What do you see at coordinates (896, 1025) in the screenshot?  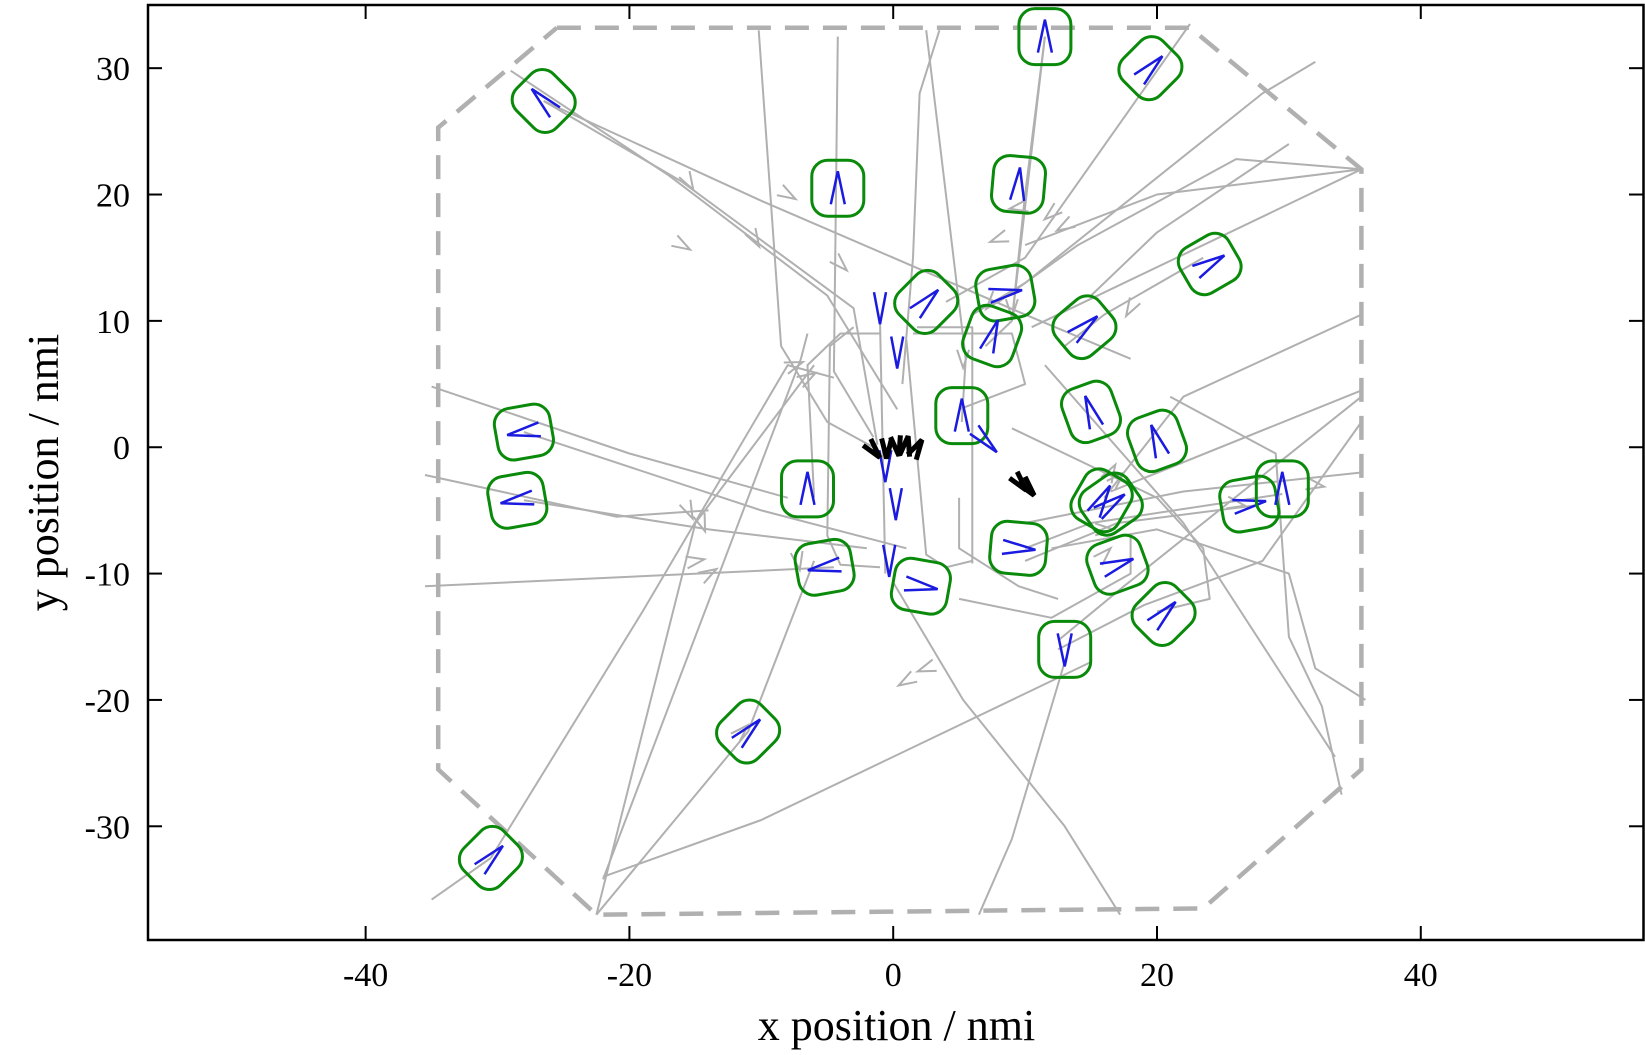 I see `x-axis-title: x position / nmi` at bounding box center [896, 1025].